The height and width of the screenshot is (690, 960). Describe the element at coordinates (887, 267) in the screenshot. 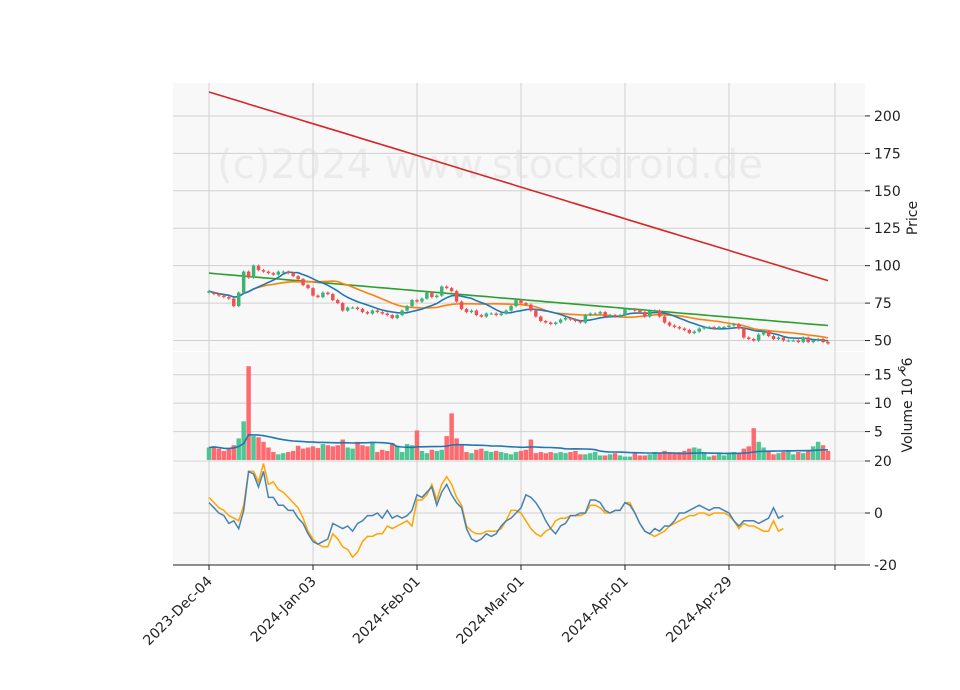

I see `y-tick-label: 100` at that location.